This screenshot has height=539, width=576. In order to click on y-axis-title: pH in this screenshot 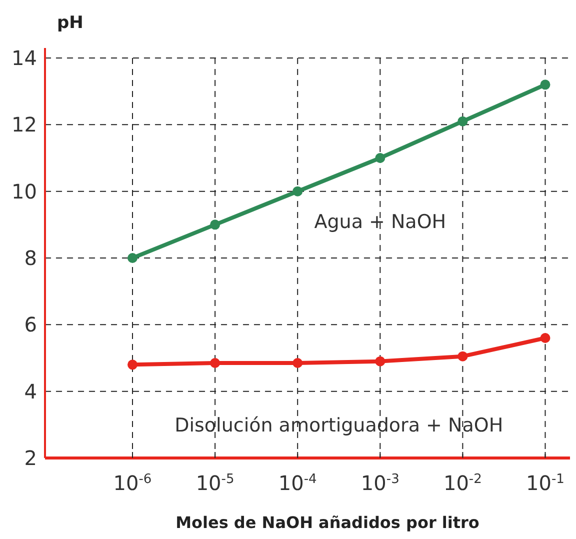, I will do `click(70, 23)`.